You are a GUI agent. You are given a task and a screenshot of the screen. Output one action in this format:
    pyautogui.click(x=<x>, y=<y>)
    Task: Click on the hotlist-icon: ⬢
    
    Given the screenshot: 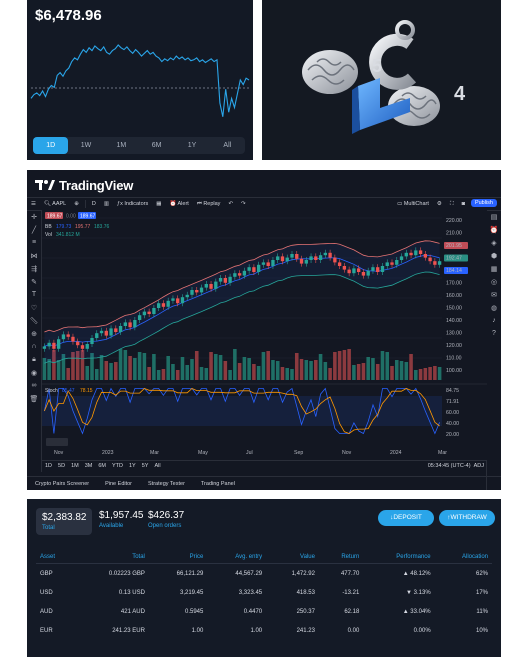 What is the action you would take?
    pyautogui.click(x=494, y=256)
    